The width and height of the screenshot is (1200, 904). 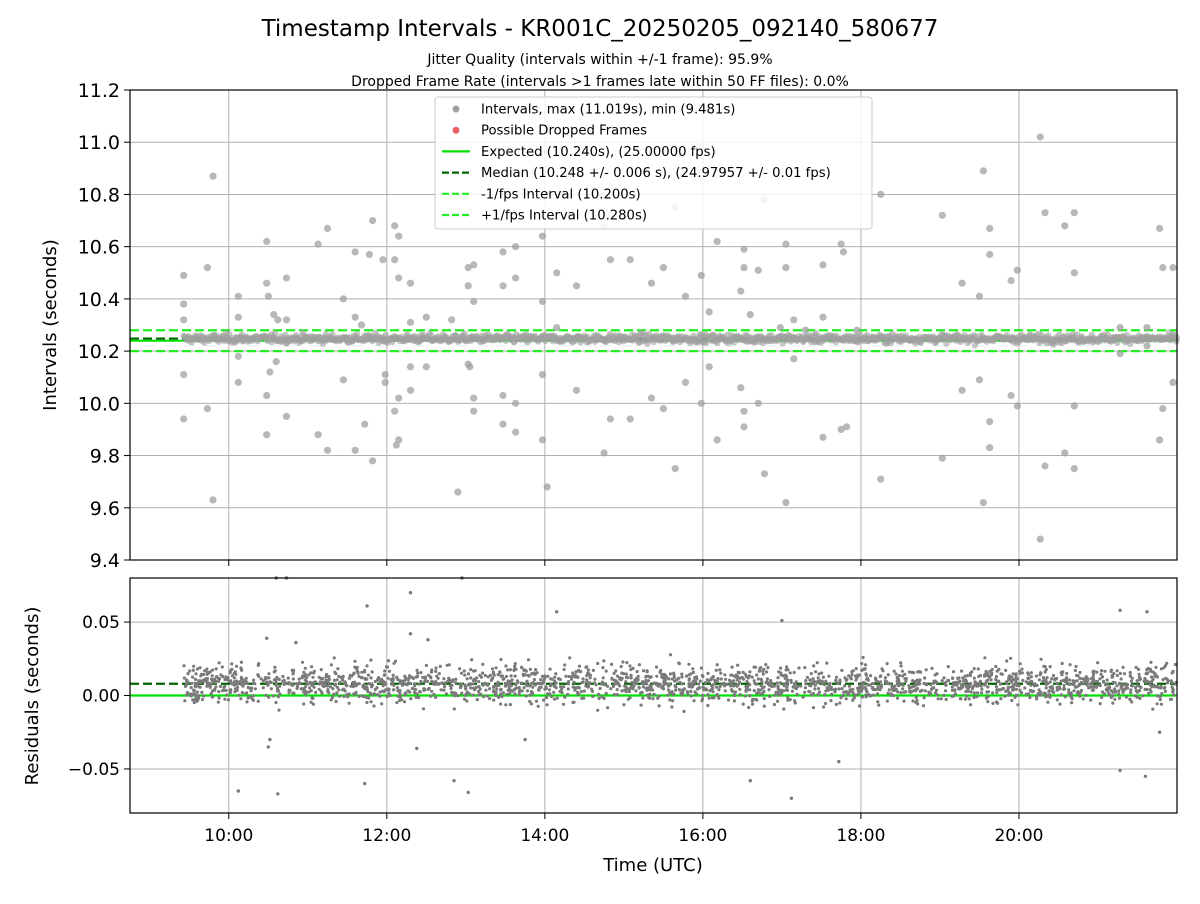 I want to click on x-tick-label: 18:00, so click(x=860, y=836).